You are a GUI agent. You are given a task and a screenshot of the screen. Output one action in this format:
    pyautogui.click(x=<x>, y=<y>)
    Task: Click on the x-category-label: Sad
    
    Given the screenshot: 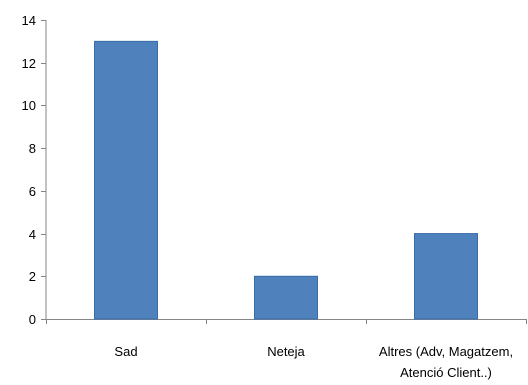 What is the action you would take?
    pyautogui.click(x=125, y=351)
    